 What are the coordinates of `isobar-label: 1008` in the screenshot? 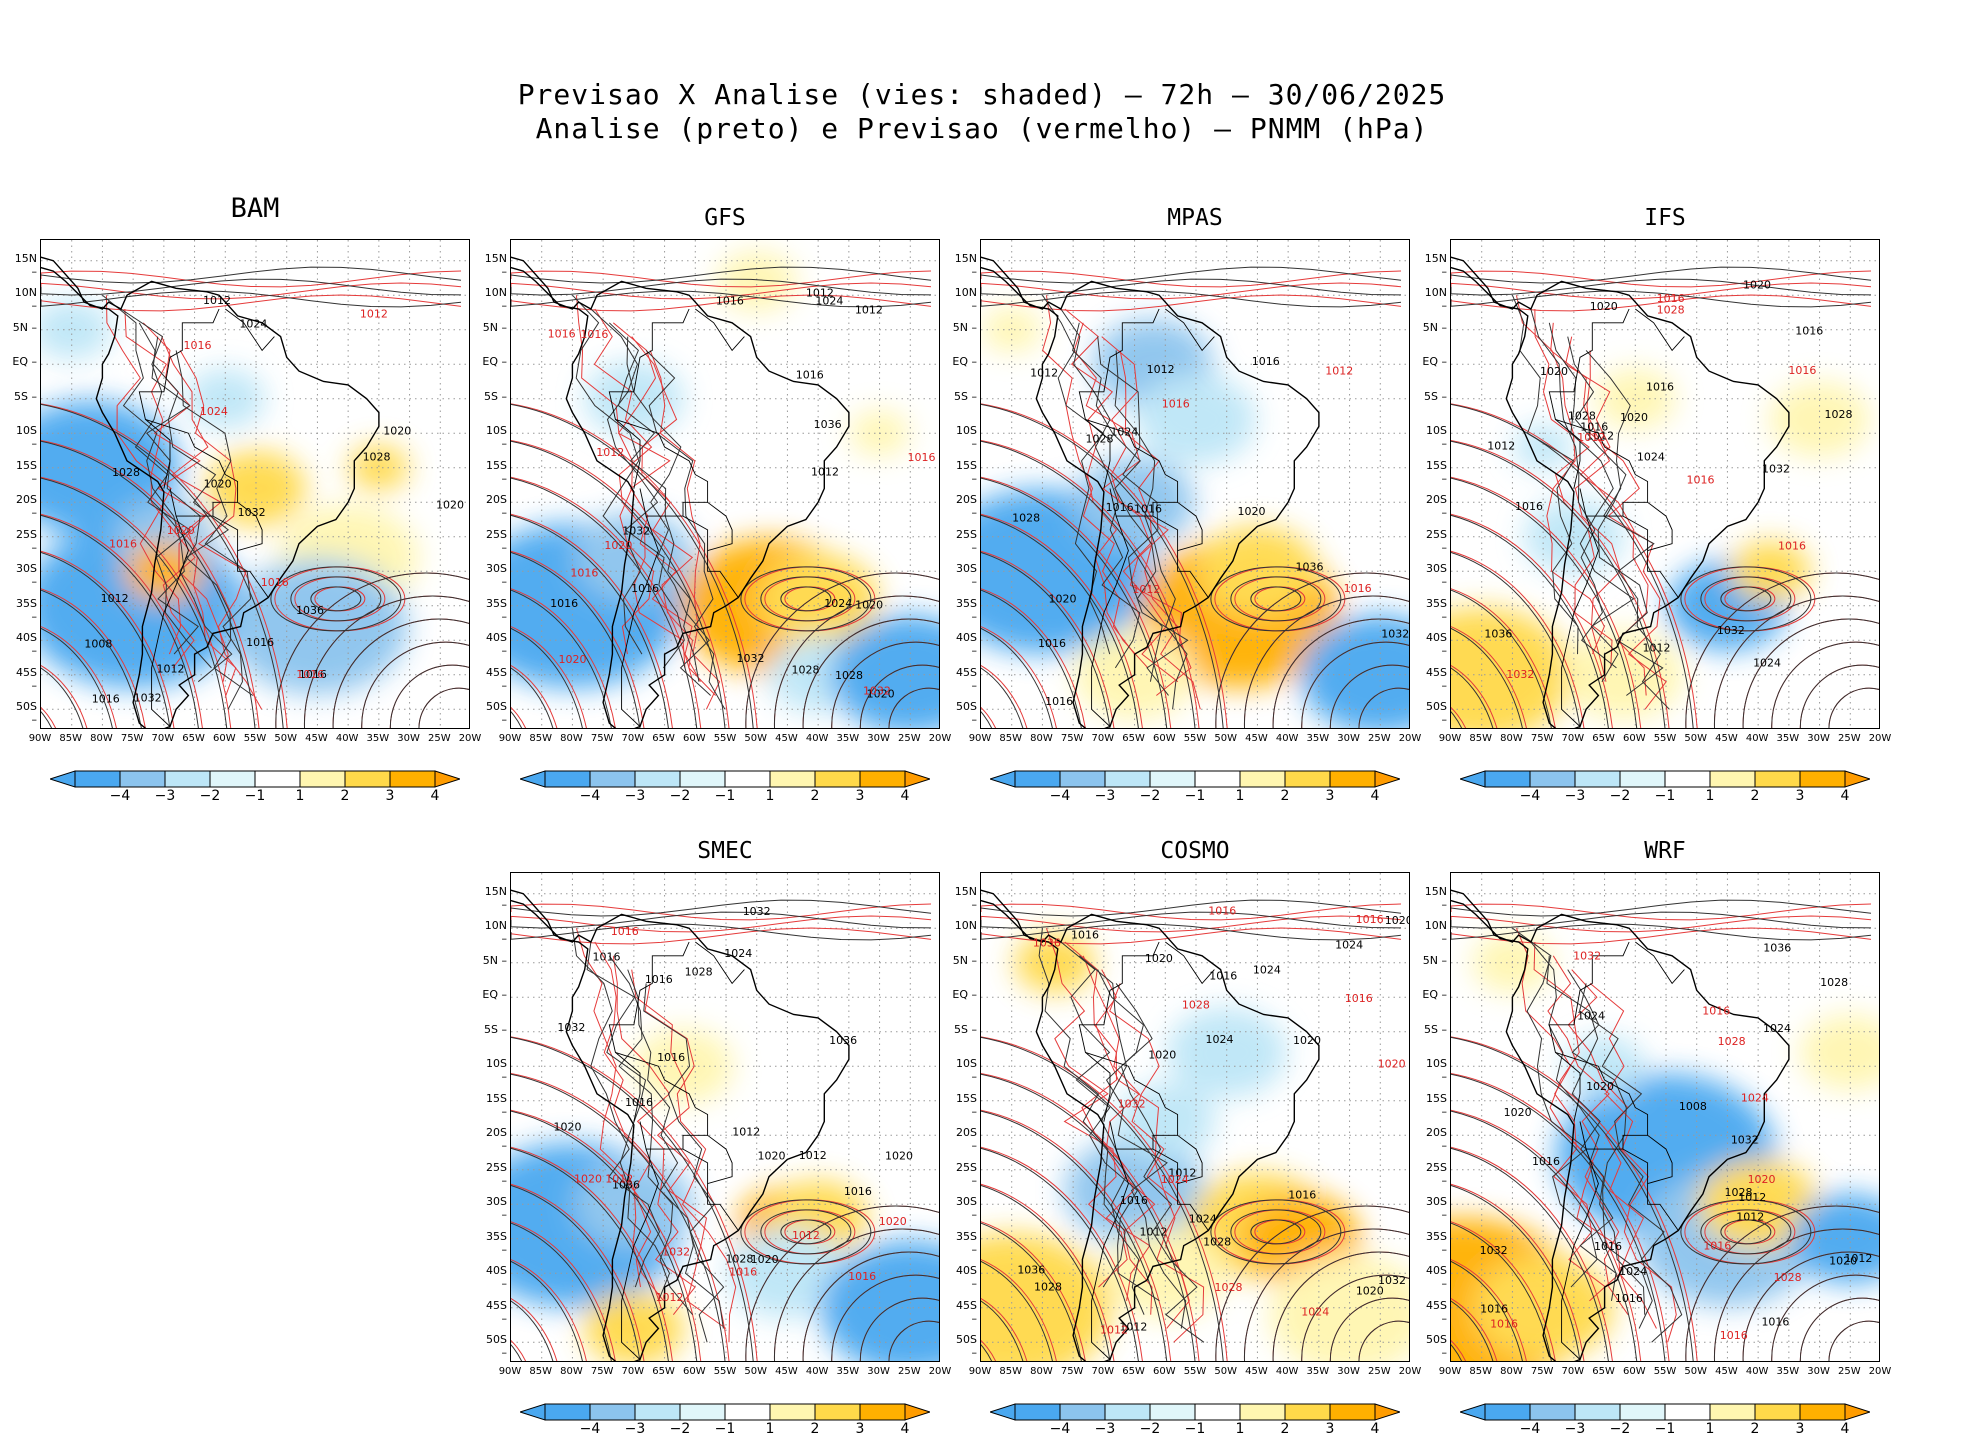 It's located at (1693, 1106).